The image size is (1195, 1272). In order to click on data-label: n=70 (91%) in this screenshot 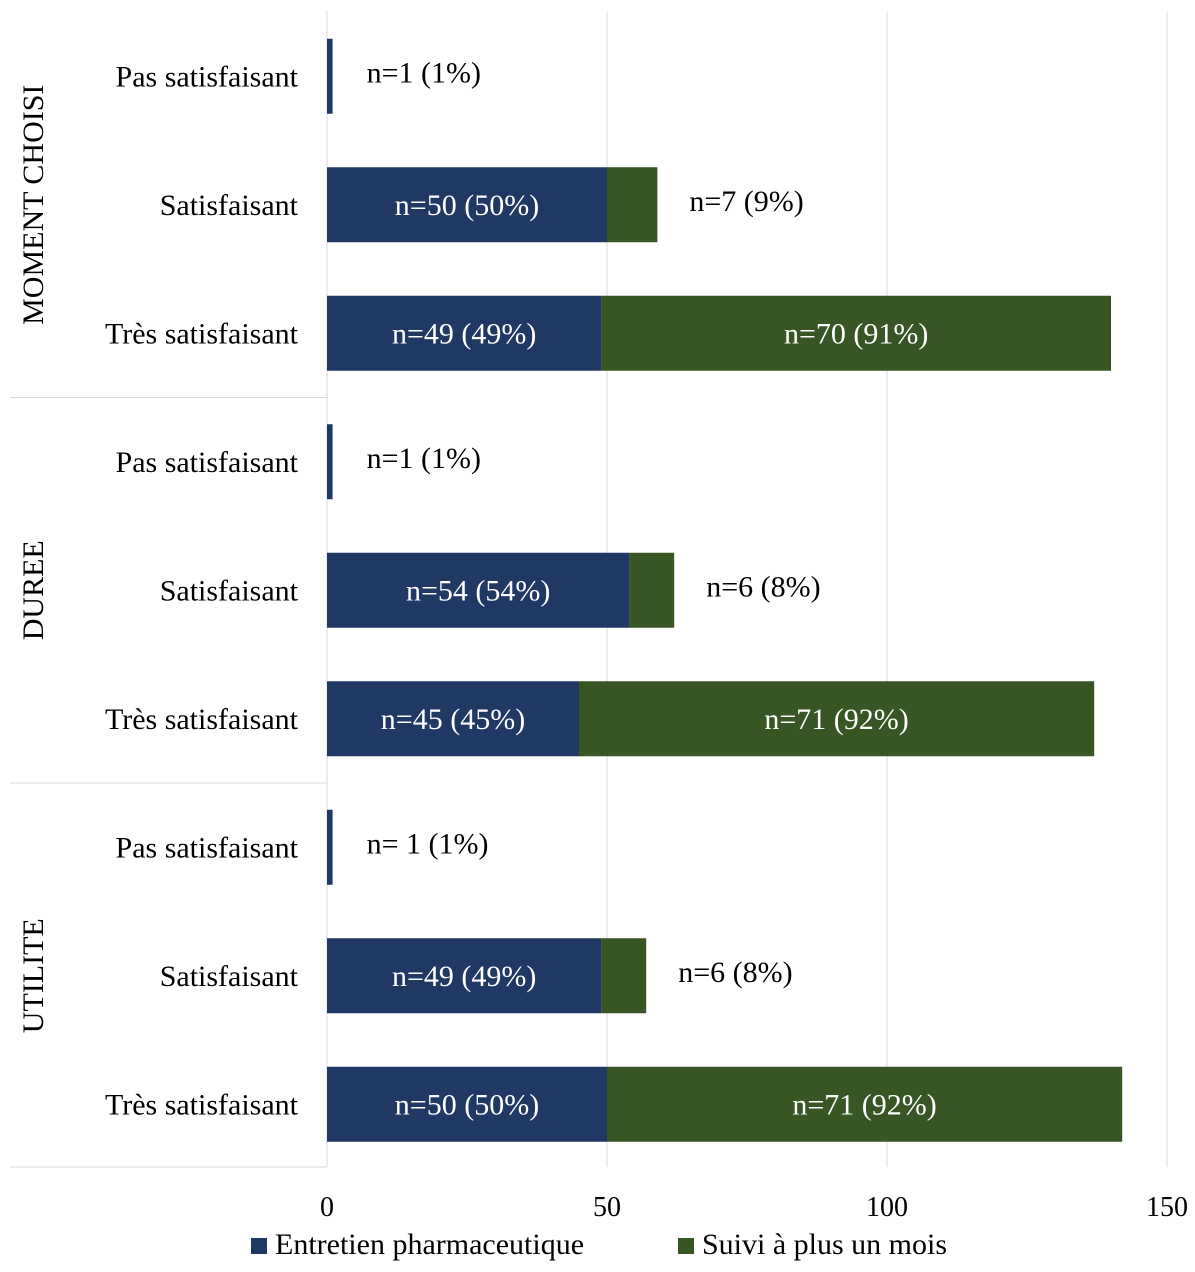, I will do `click(856, 333)`.